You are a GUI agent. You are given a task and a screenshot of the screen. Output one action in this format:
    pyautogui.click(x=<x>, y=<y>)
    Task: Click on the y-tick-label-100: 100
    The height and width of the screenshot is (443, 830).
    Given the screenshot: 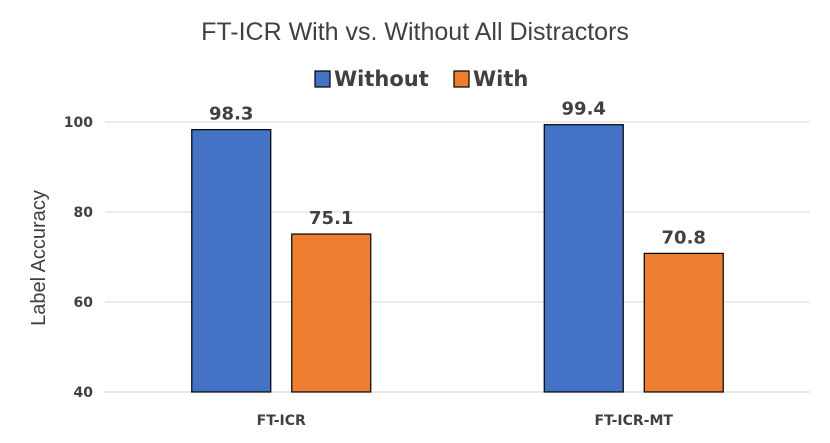 What is the action you would take?
    pyautogui.click(x=78, y=123)
    